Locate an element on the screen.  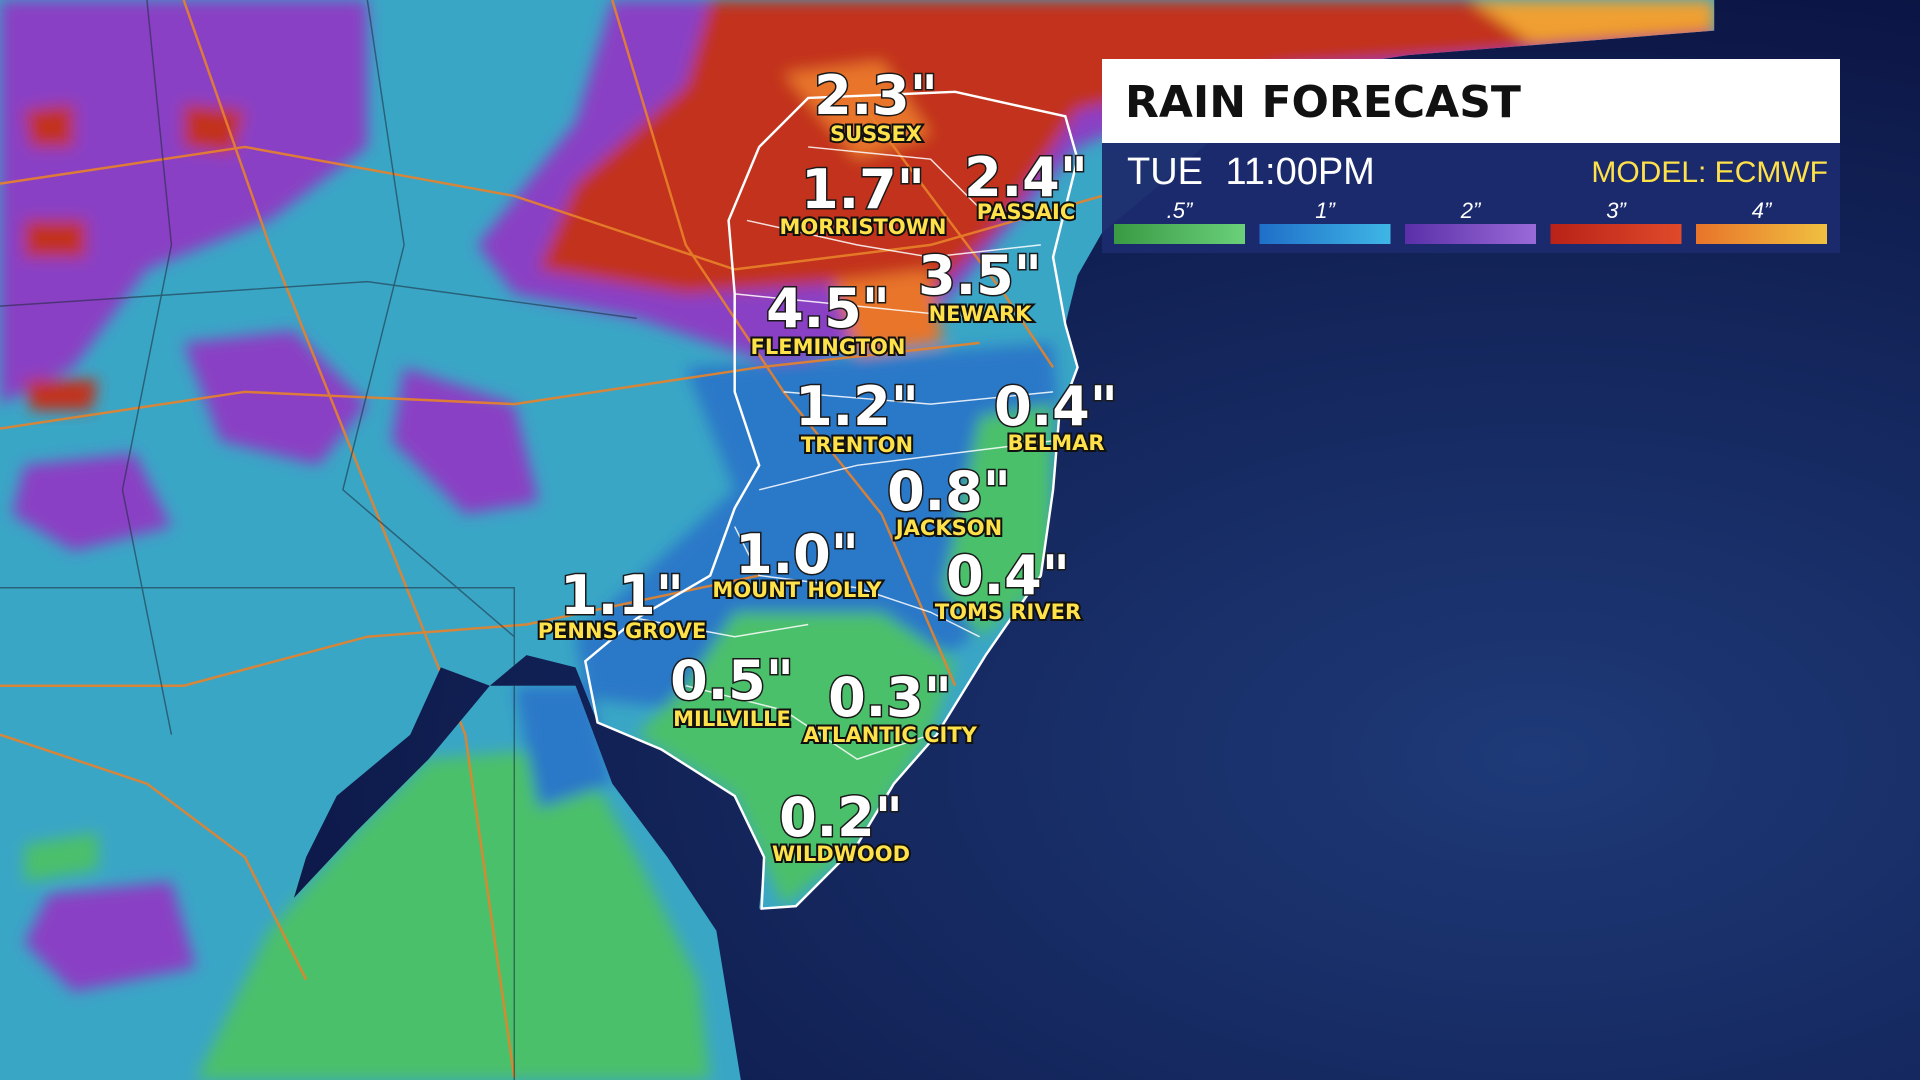
rain-amount: 0.3" is located at coordinates (890, 697).